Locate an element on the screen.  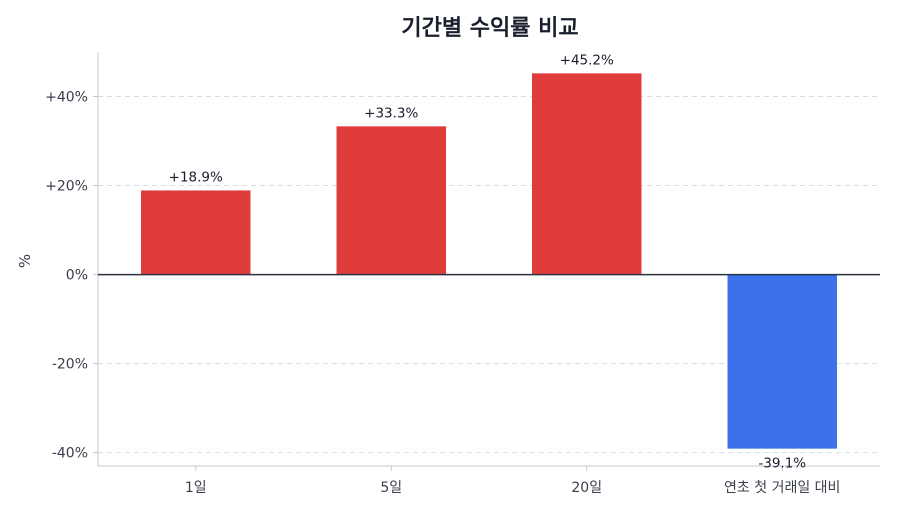
data-label: +18.9% is located at coordinates (196, 177).